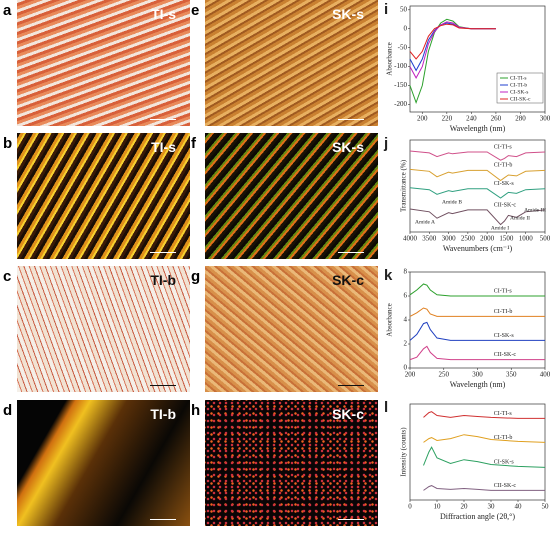 The height and width of the screenshot is (540, 550). I want to click on panel-letter: f, so click(193, 143).